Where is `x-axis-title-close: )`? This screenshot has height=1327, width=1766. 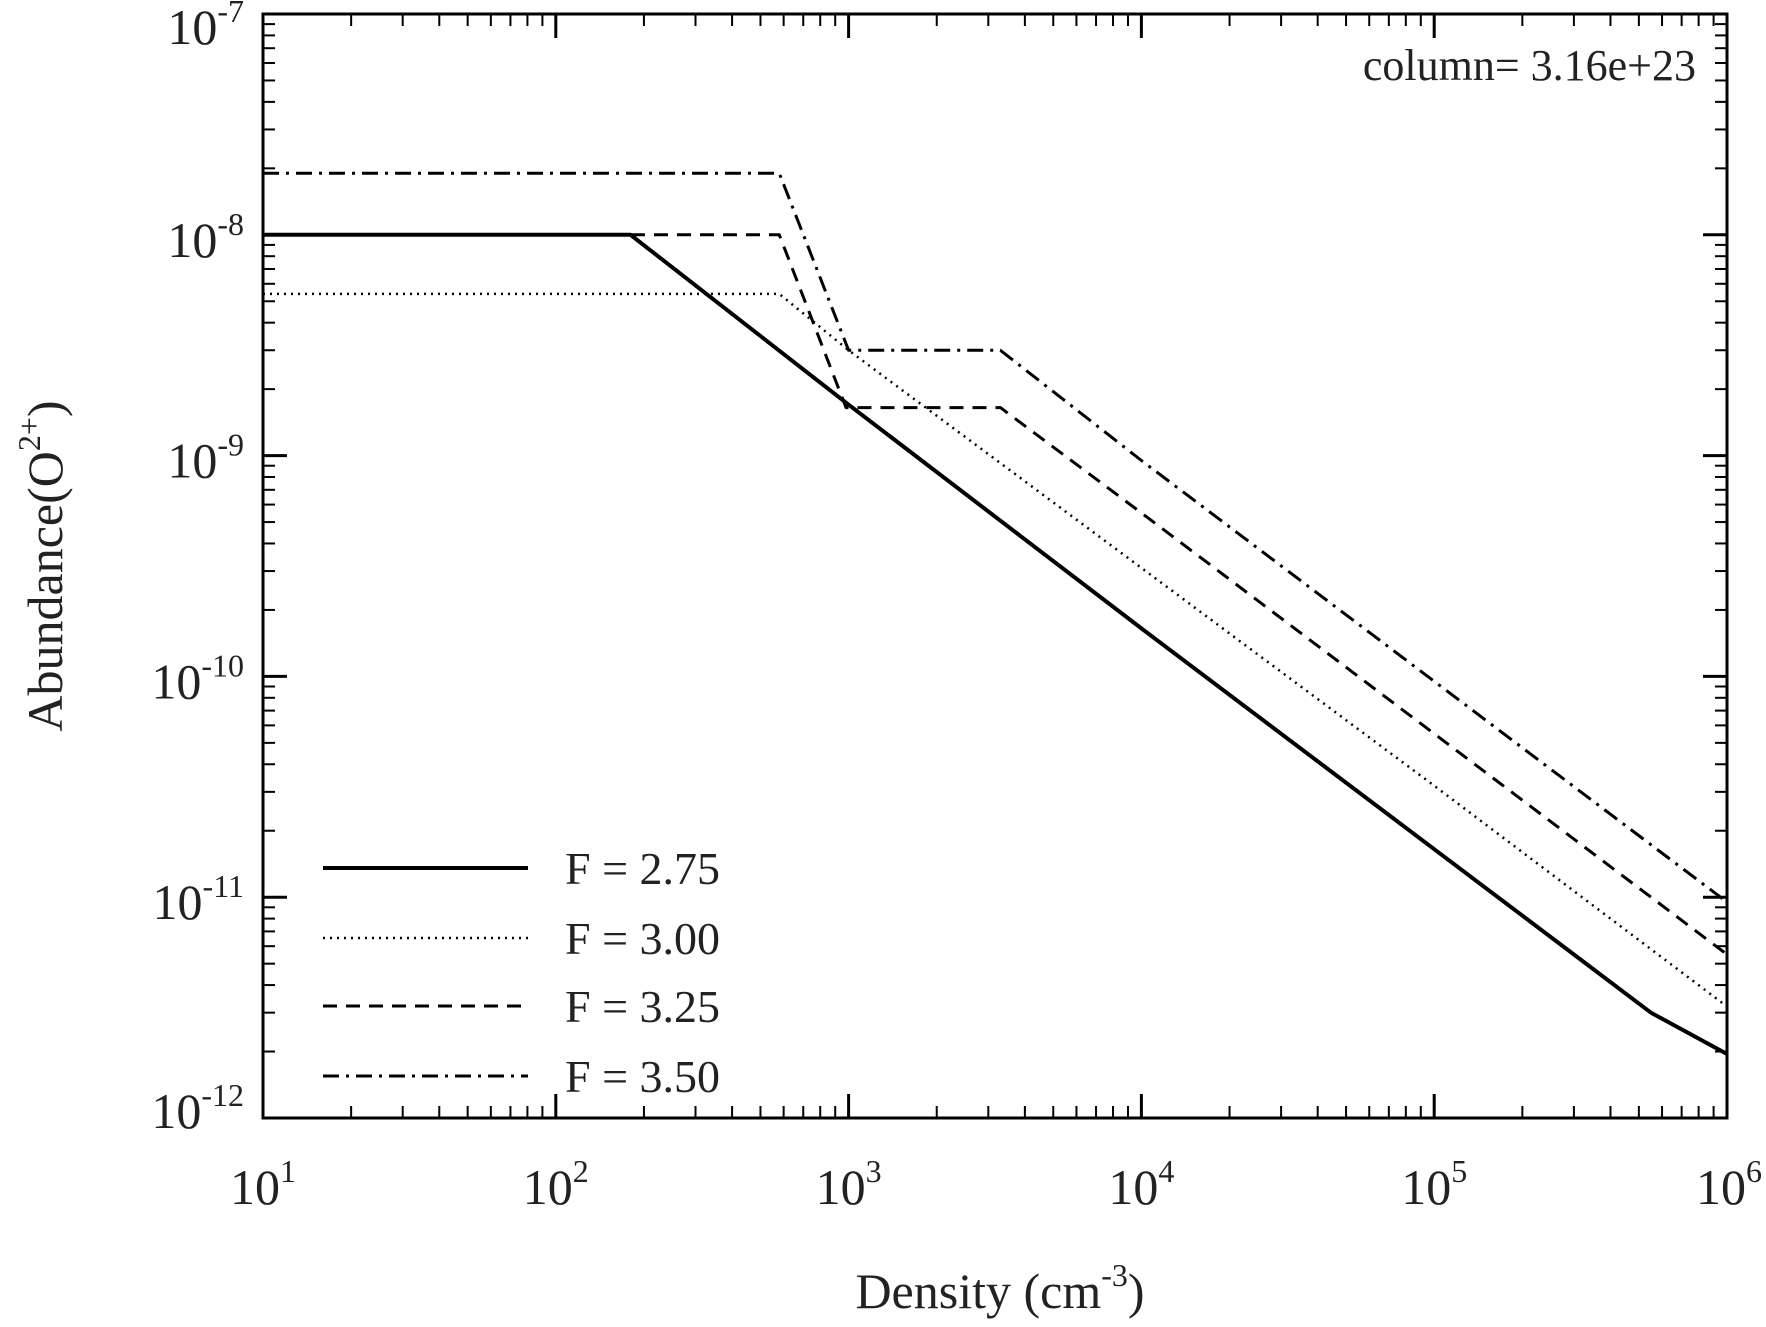 x-axis-title-close: ) is located at coordinates (1136, 1291).